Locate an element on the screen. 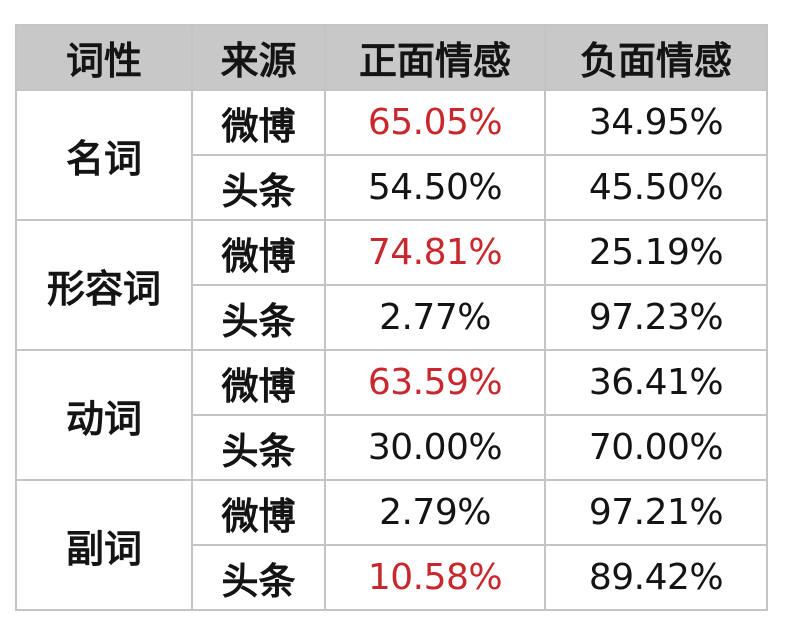 The image size is (785, 643). positive-cell: 63.59% is located at coordinates (435, 382).